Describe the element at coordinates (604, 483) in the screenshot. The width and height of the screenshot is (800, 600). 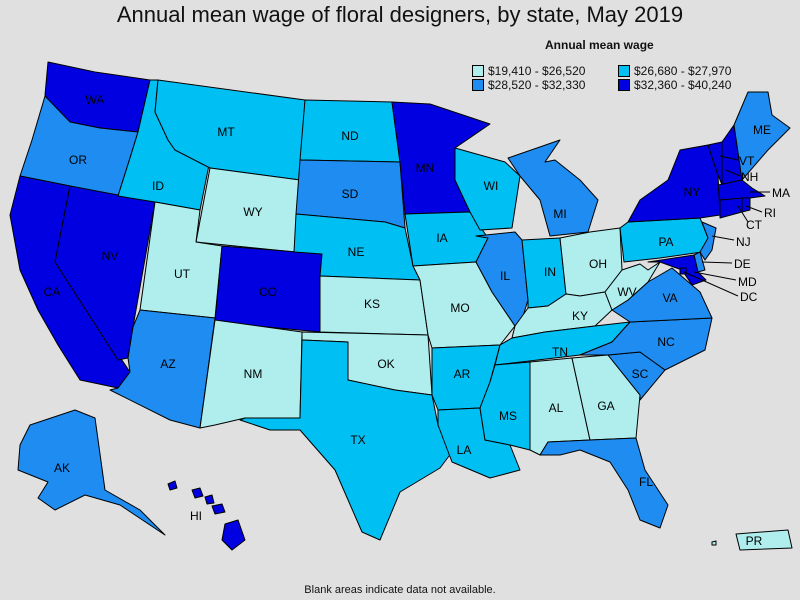
I see `state-FL` at that location.